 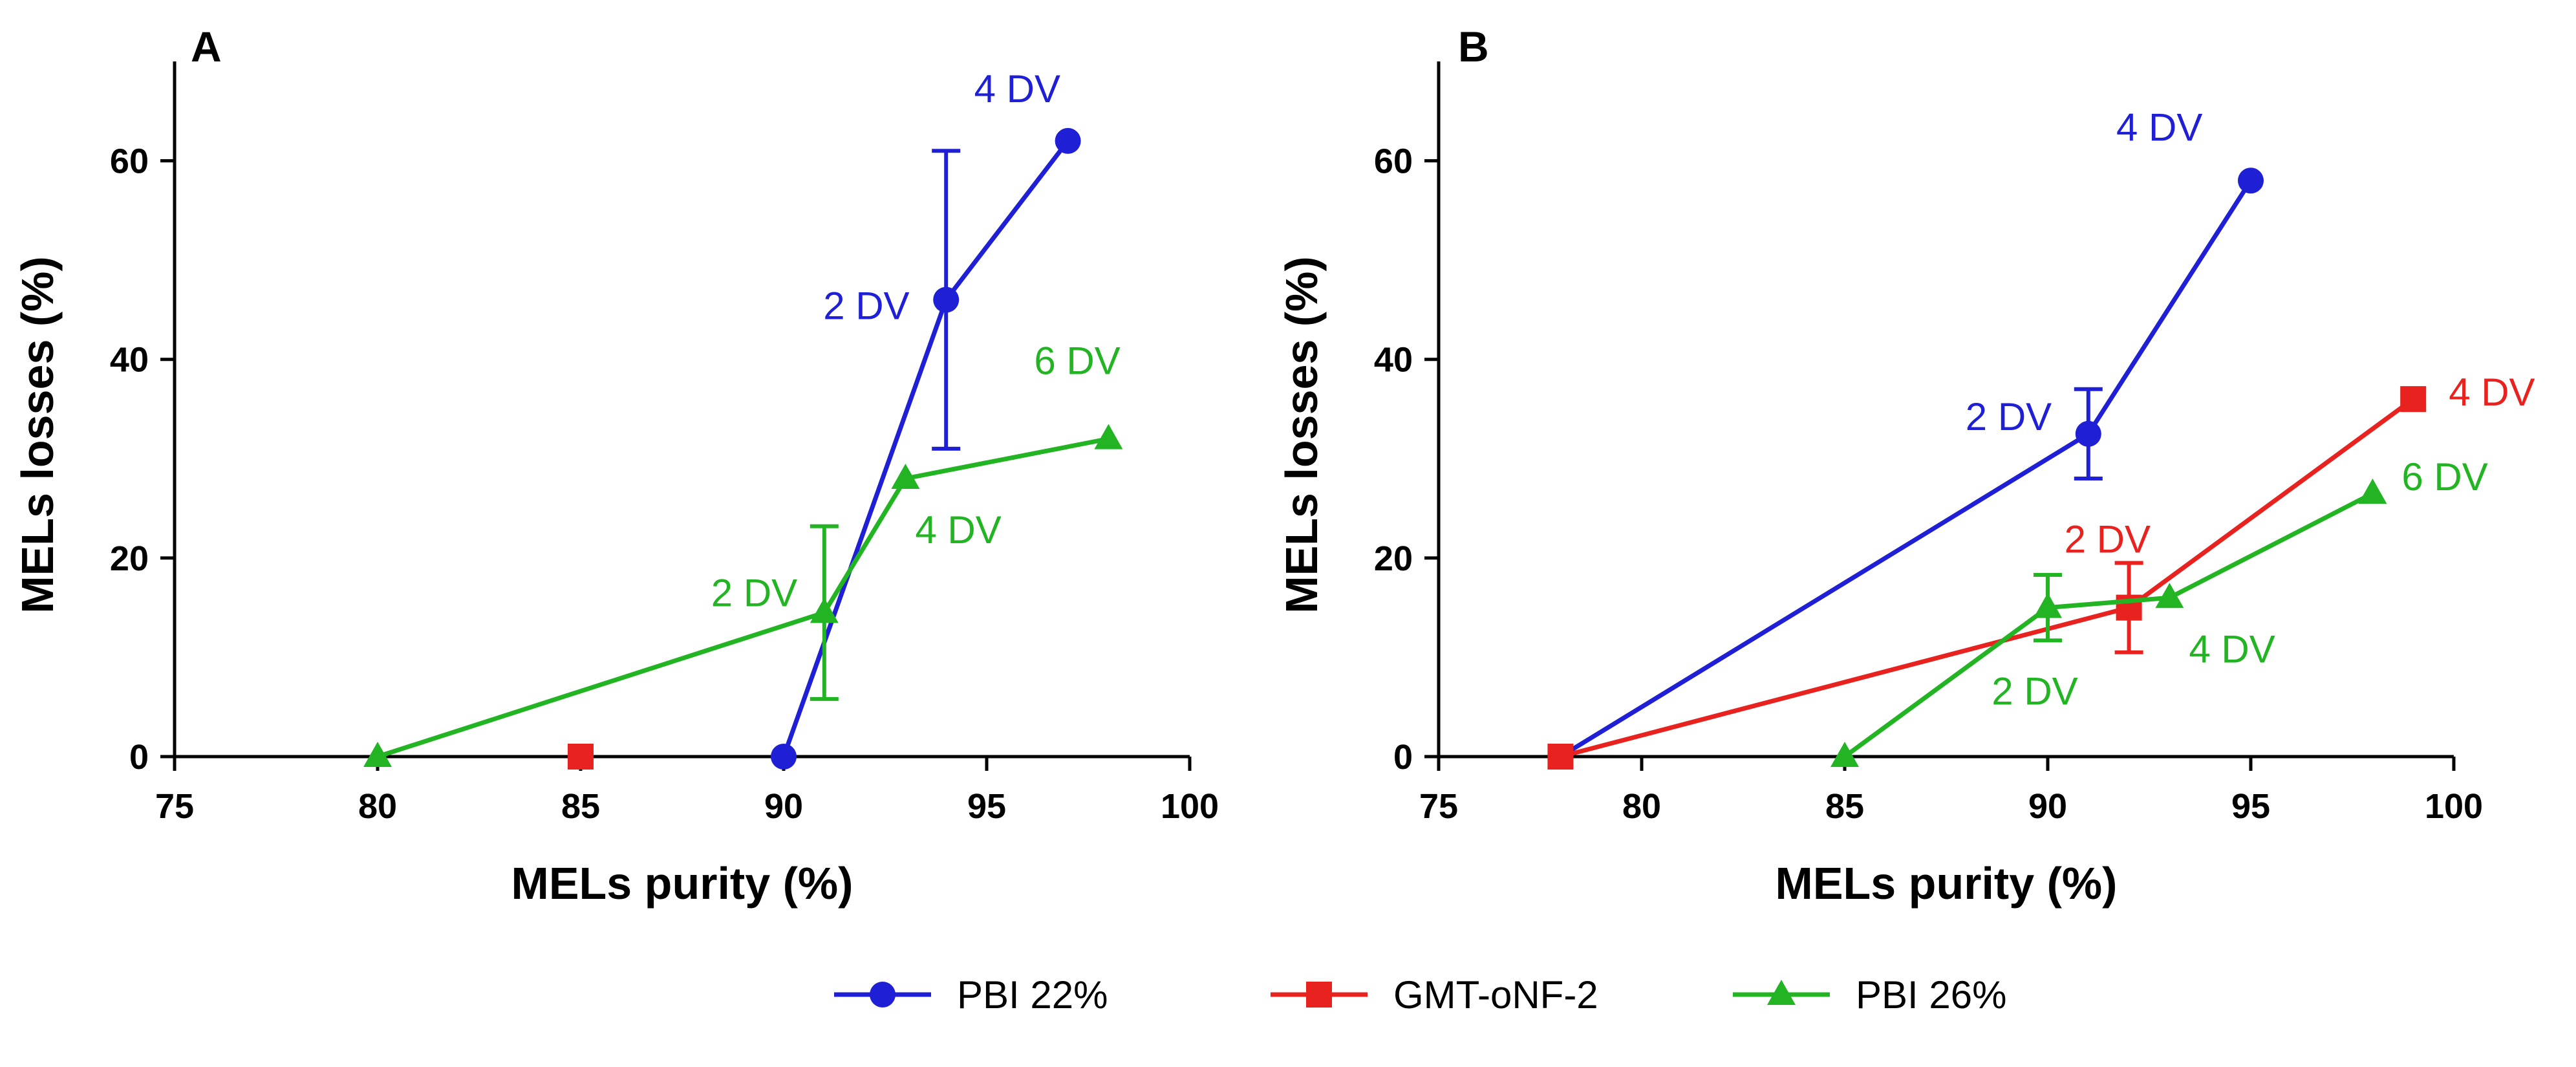 What do you see at coordinates (207, 46) in the screenshot?
I see `panel-letter-a: A` at bounding box center [207, 46].